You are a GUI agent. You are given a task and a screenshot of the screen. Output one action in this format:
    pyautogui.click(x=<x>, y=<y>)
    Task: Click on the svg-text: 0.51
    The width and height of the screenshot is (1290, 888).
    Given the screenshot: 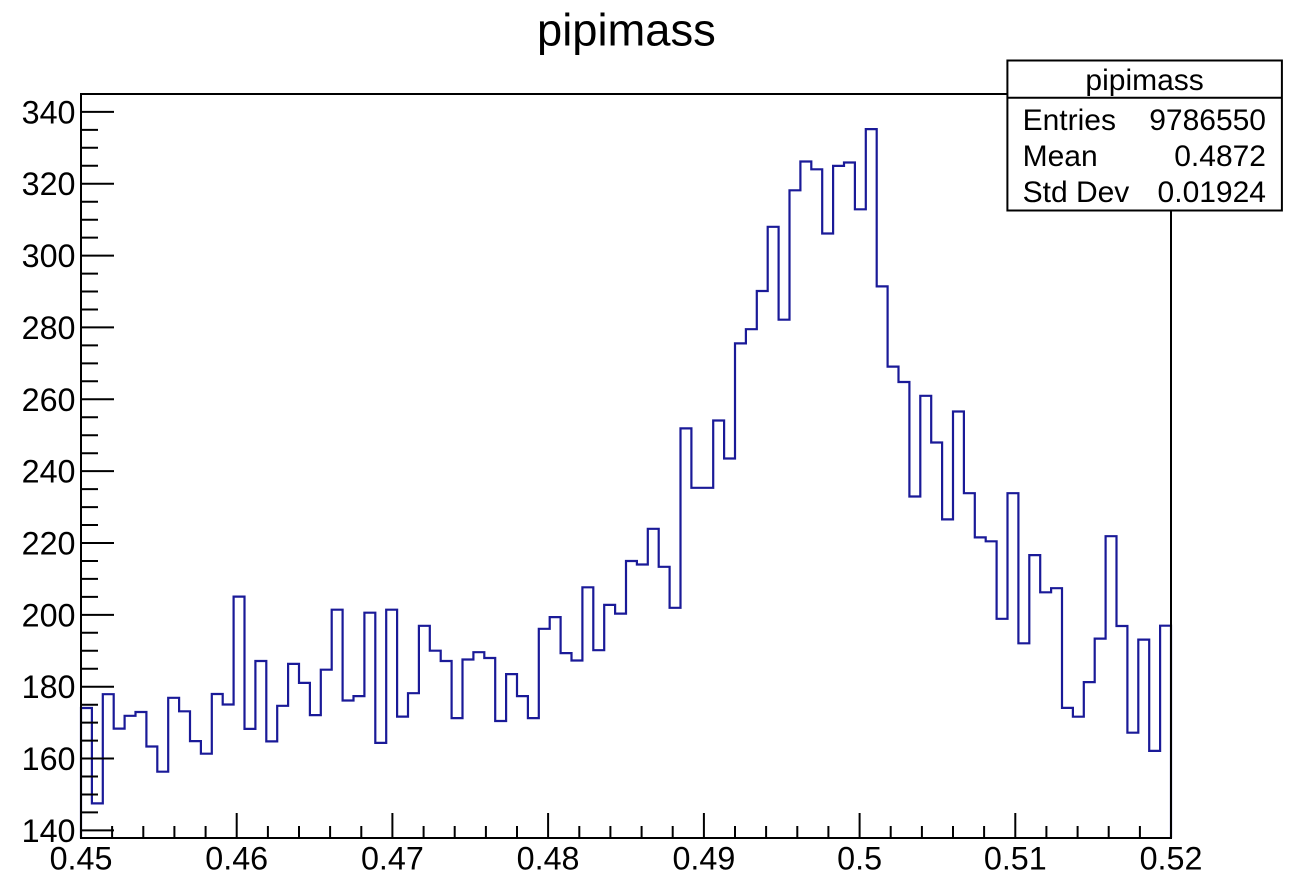 What is the action you would take?
    pyautogui.click(x=1015, y=858)
    